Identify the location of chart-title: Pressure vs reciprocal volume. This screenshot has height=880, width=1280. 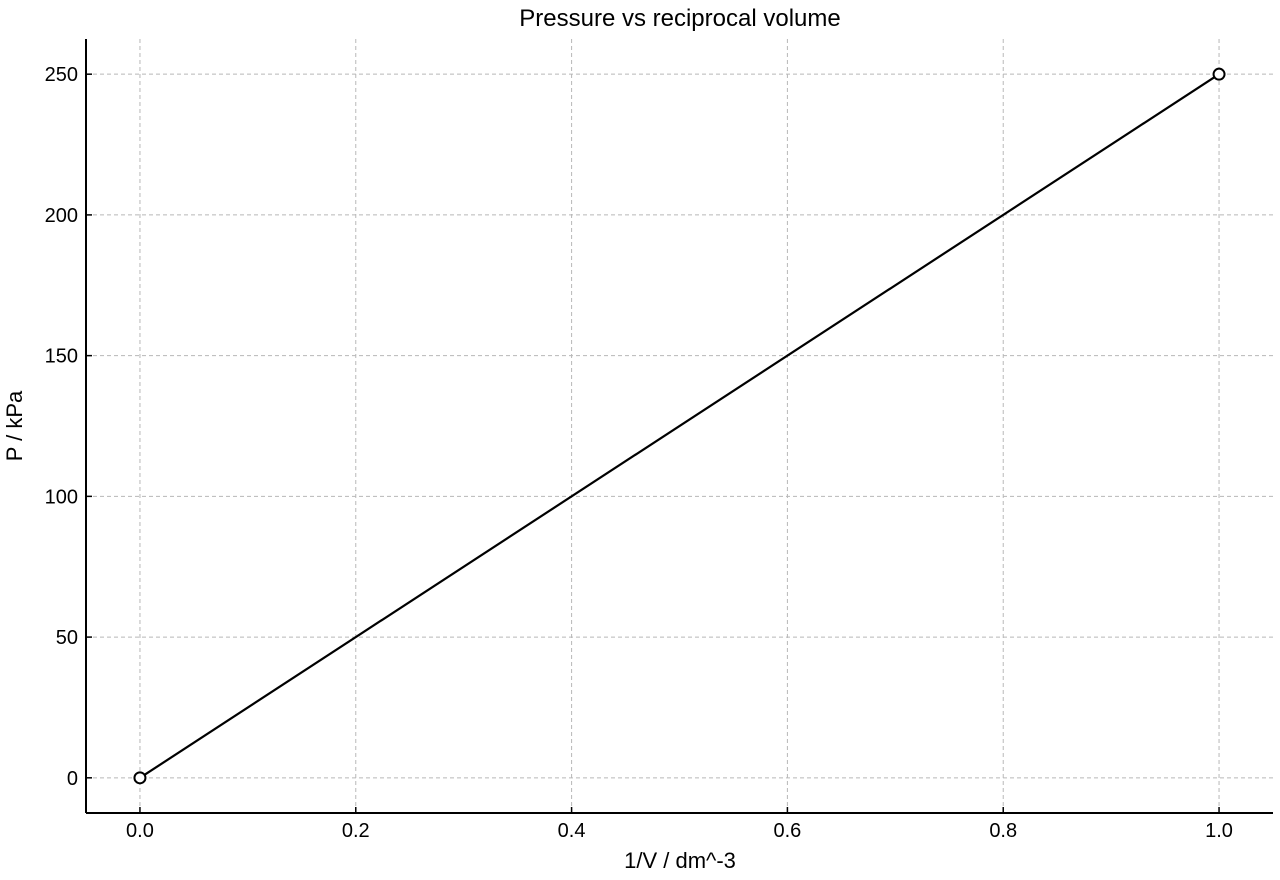
(679, 18).